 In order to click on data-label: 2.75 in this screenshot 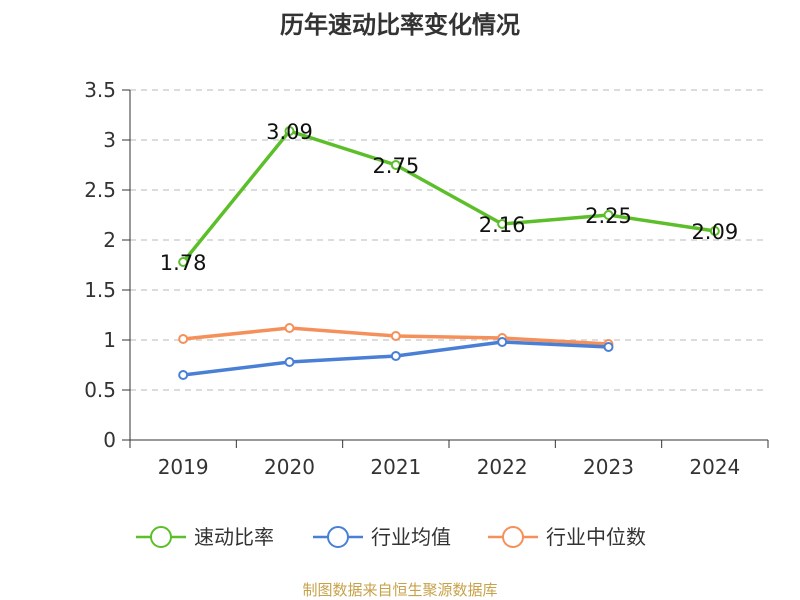, I will do `click(395, 166)`.